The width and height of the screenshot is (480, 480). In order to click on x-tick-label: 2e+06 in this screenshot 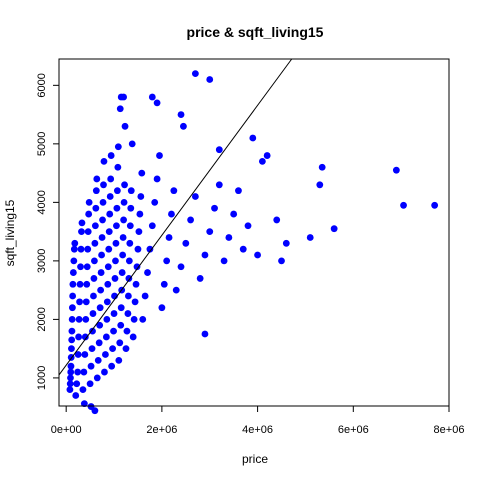, I will do `click(161, 430)`.